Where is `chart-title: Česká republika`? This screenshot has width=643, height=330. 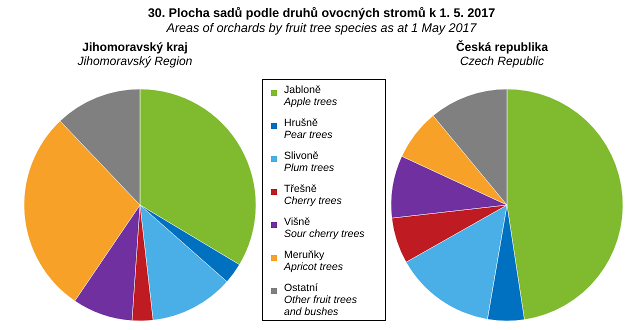
chart-title: Česká republika is located at coordinates (502, 47).